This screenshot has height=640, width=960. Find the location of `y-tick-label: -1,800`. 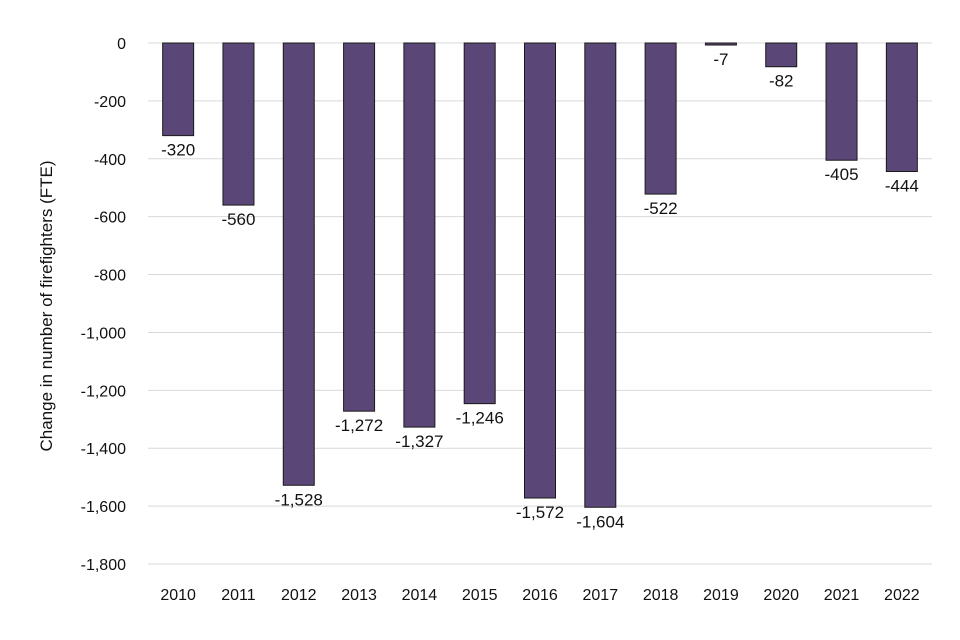

y-tick-label: -1,800 is located at coordinates (103, 565).